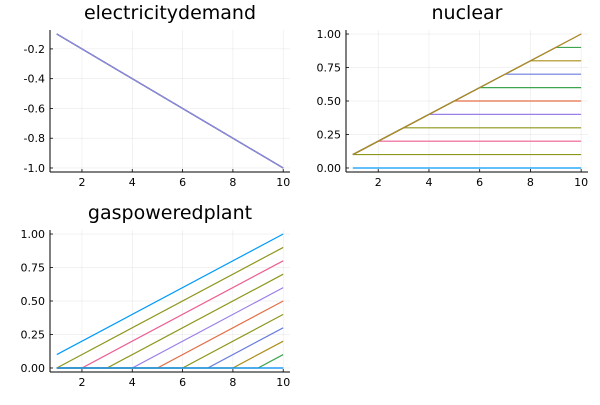 The image size is (600, 405). Describe the element at coordinates (34, 49) in the screenshot. I see `y-tick-label: -0.2` at that location.